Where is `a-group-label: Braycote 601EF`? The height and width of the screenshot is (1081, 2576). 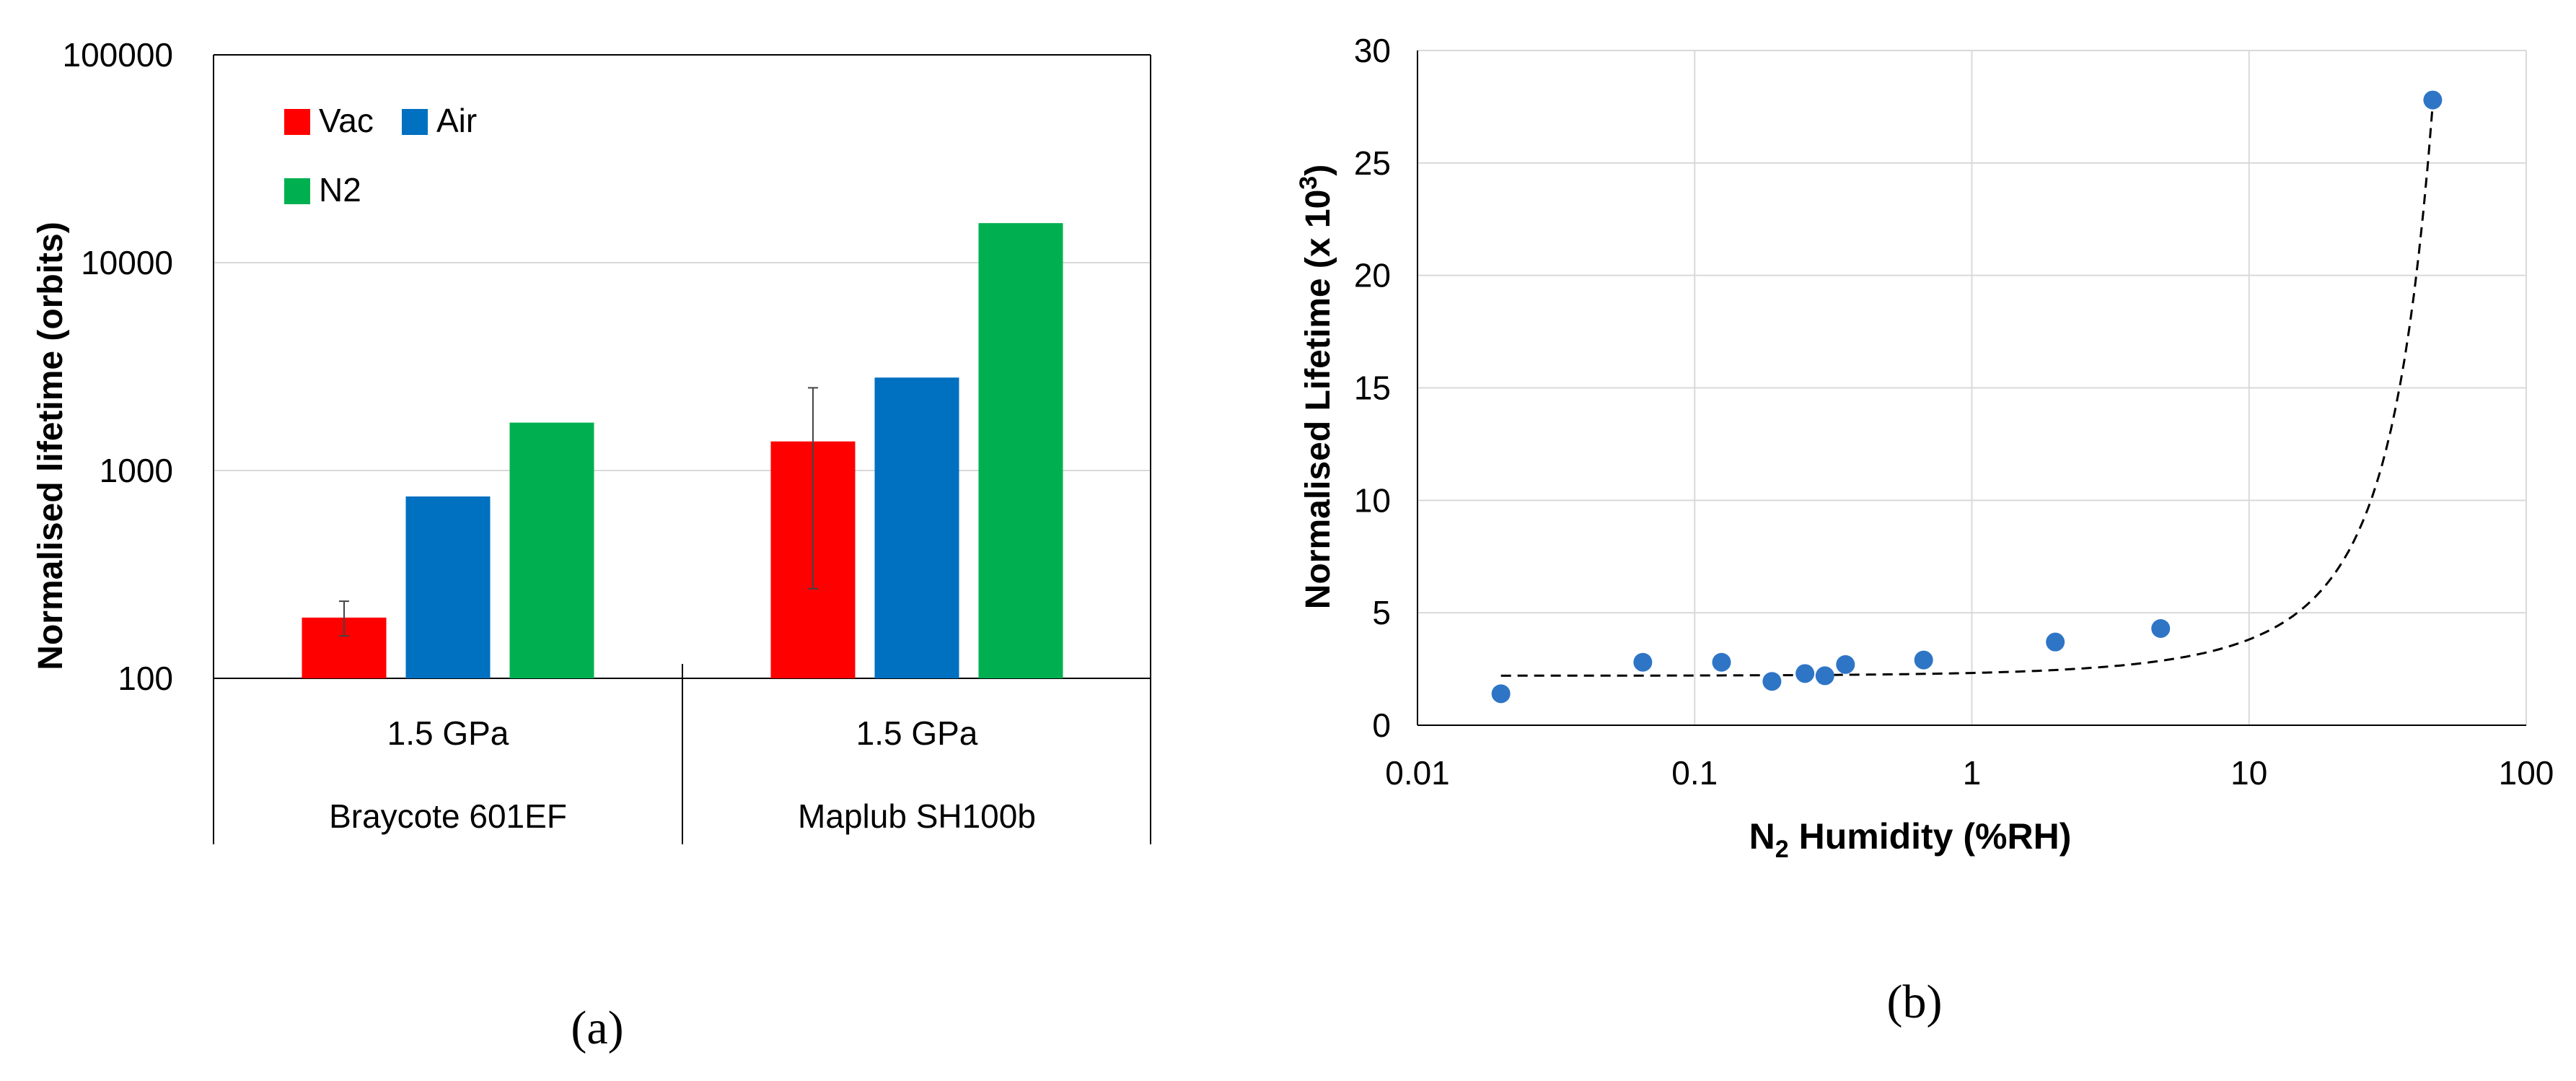
a-group-label: Braycote 601EF is located at coordinates (448, 816).